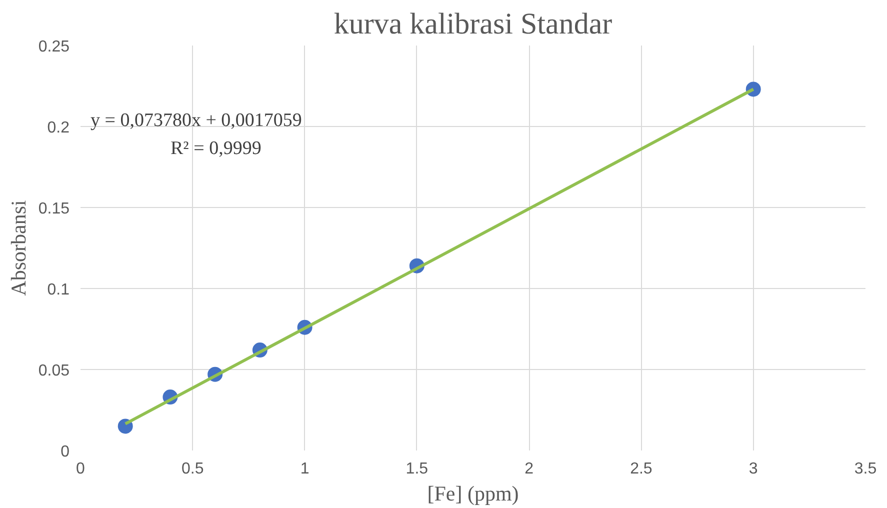 This screenshot has width=887, height=508. Describe the element at coordinates (473, 494) in the screenshot. I see `x-axis-title: [Fe] (ppm)` at that location.